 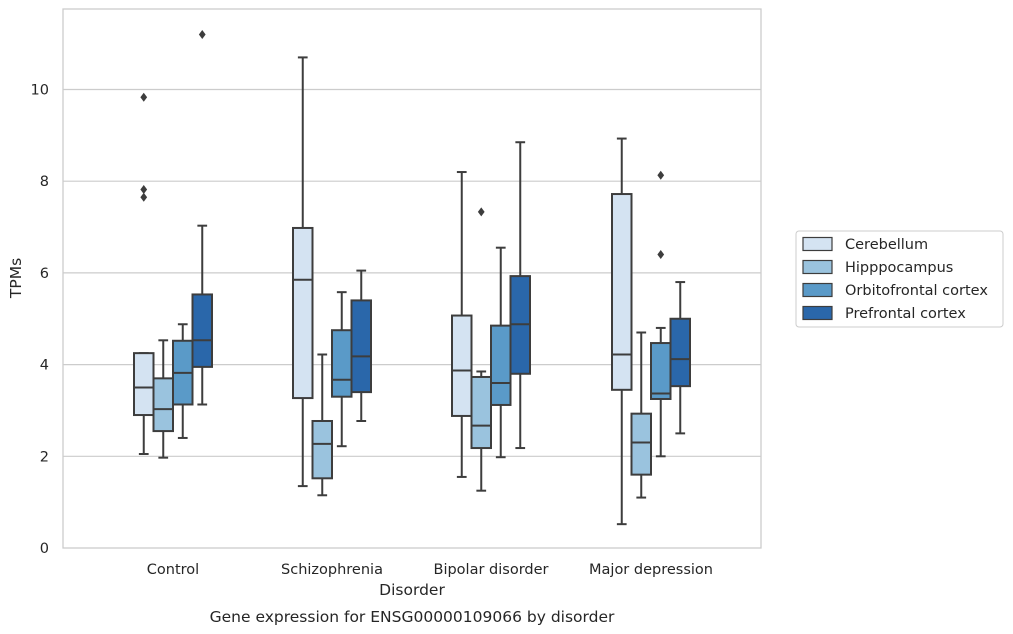 What do you see at coordinates (16, 278) in the screenshot?
I see `y-axis-title: TPMs` at bounding box center [16, 278].